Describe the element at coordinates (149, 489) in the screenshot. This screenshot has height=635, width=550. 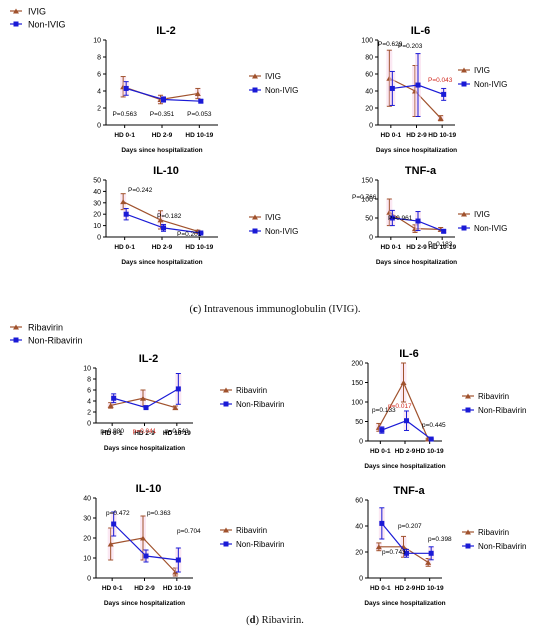
I see `chart-title: IL-10` at that location.